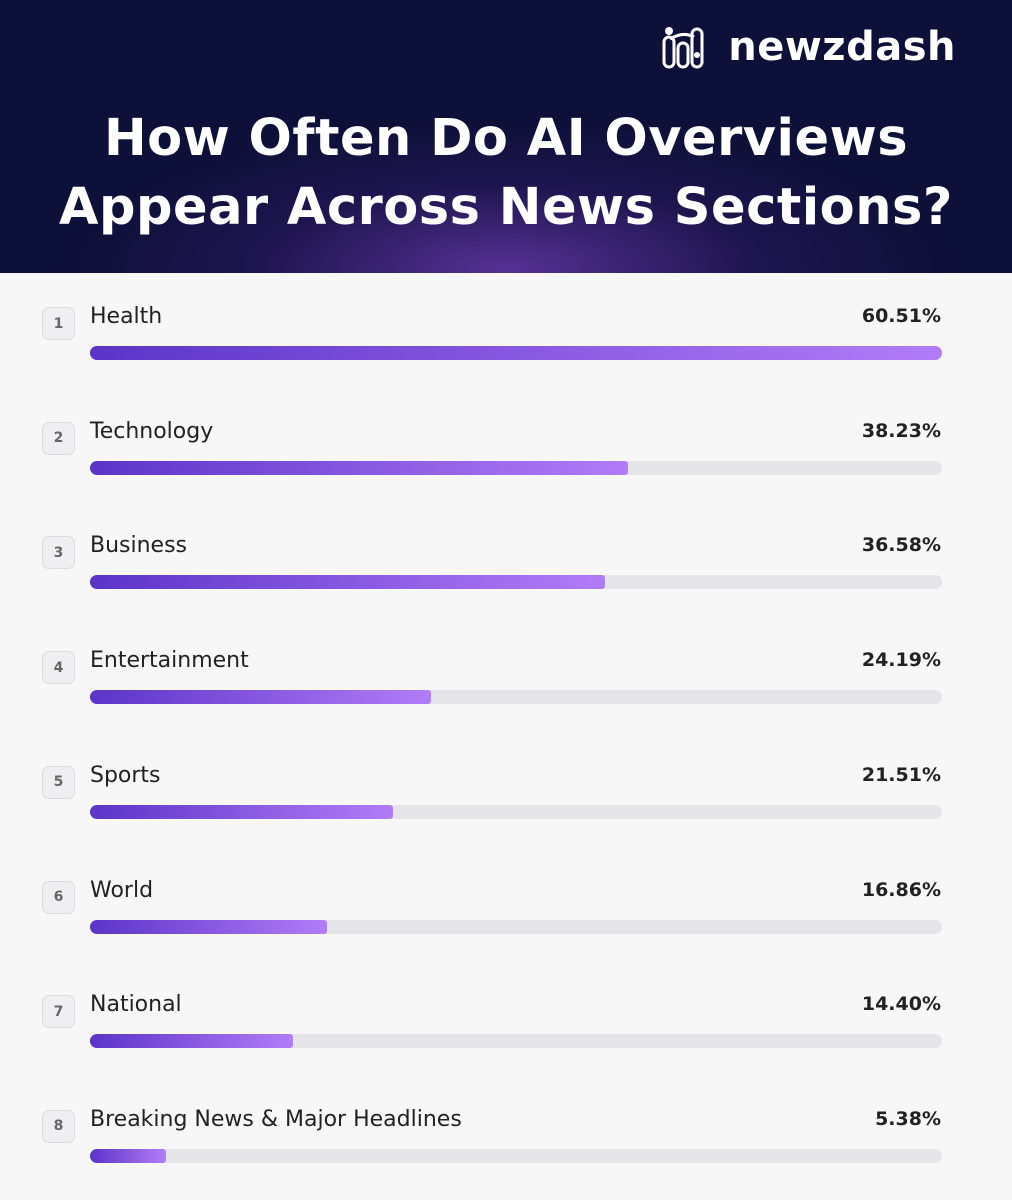 This screenshot has height=1200, width=1012. What do you see at coordinates (58, 553) in the screenshot?
I see `rank-badge: 3` at bounding box center [58, 553].